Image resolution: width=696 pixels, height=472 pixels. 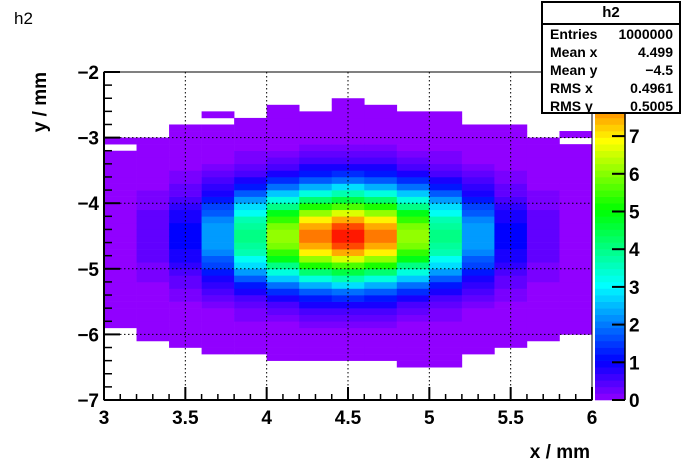 What do you see at coordinates (40, 102) in the screenshot?
I see `y-axis-label: y / mm` at bounding box center [40, 102].